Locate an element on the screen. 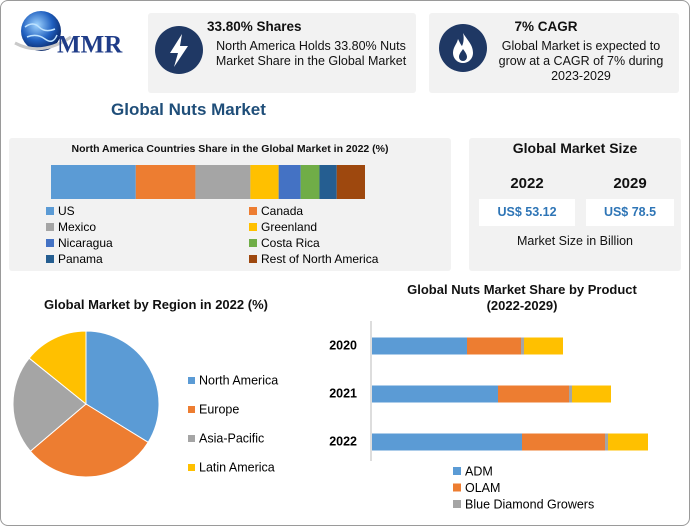 The image size is (690, 526). legend-label: ADM is located at coordinates (479, 471).